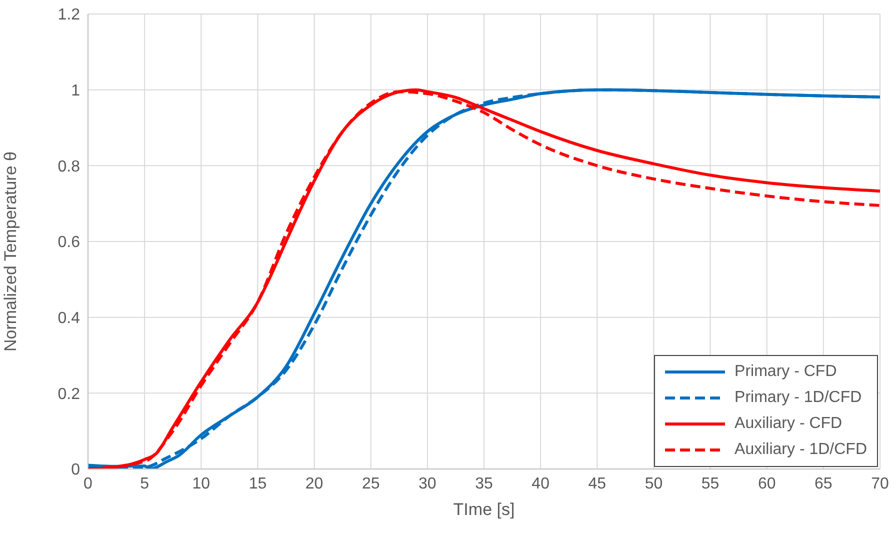 This screenshot has height=539, width=896. Describe the element at coordinates (314, 483) in the screenshot. I see `x-tick-label: 20` at that location.